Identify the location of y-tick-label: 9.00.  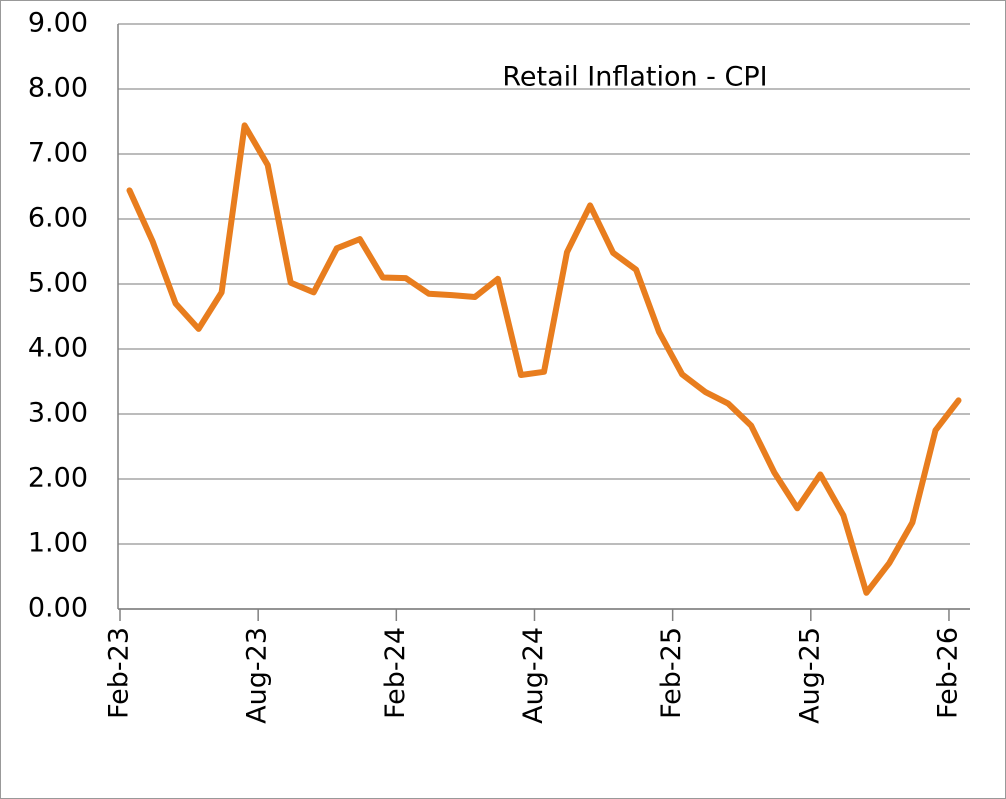
(58, 23).